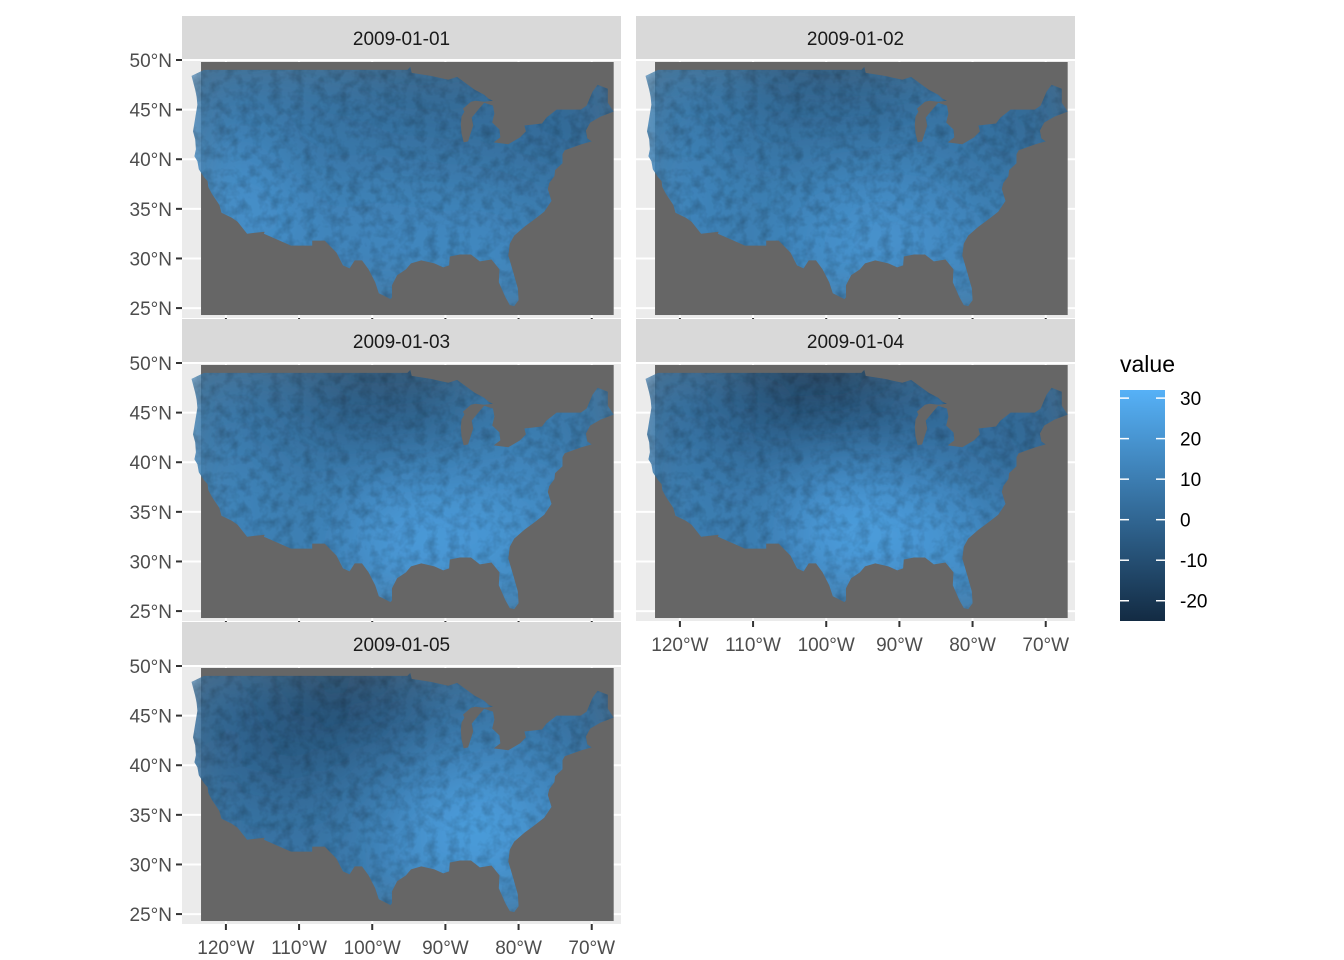 The image size is (1344, 960). I want to click on legend-ticks: 30 20 10 0 -10 -20, so click(1163, 501).